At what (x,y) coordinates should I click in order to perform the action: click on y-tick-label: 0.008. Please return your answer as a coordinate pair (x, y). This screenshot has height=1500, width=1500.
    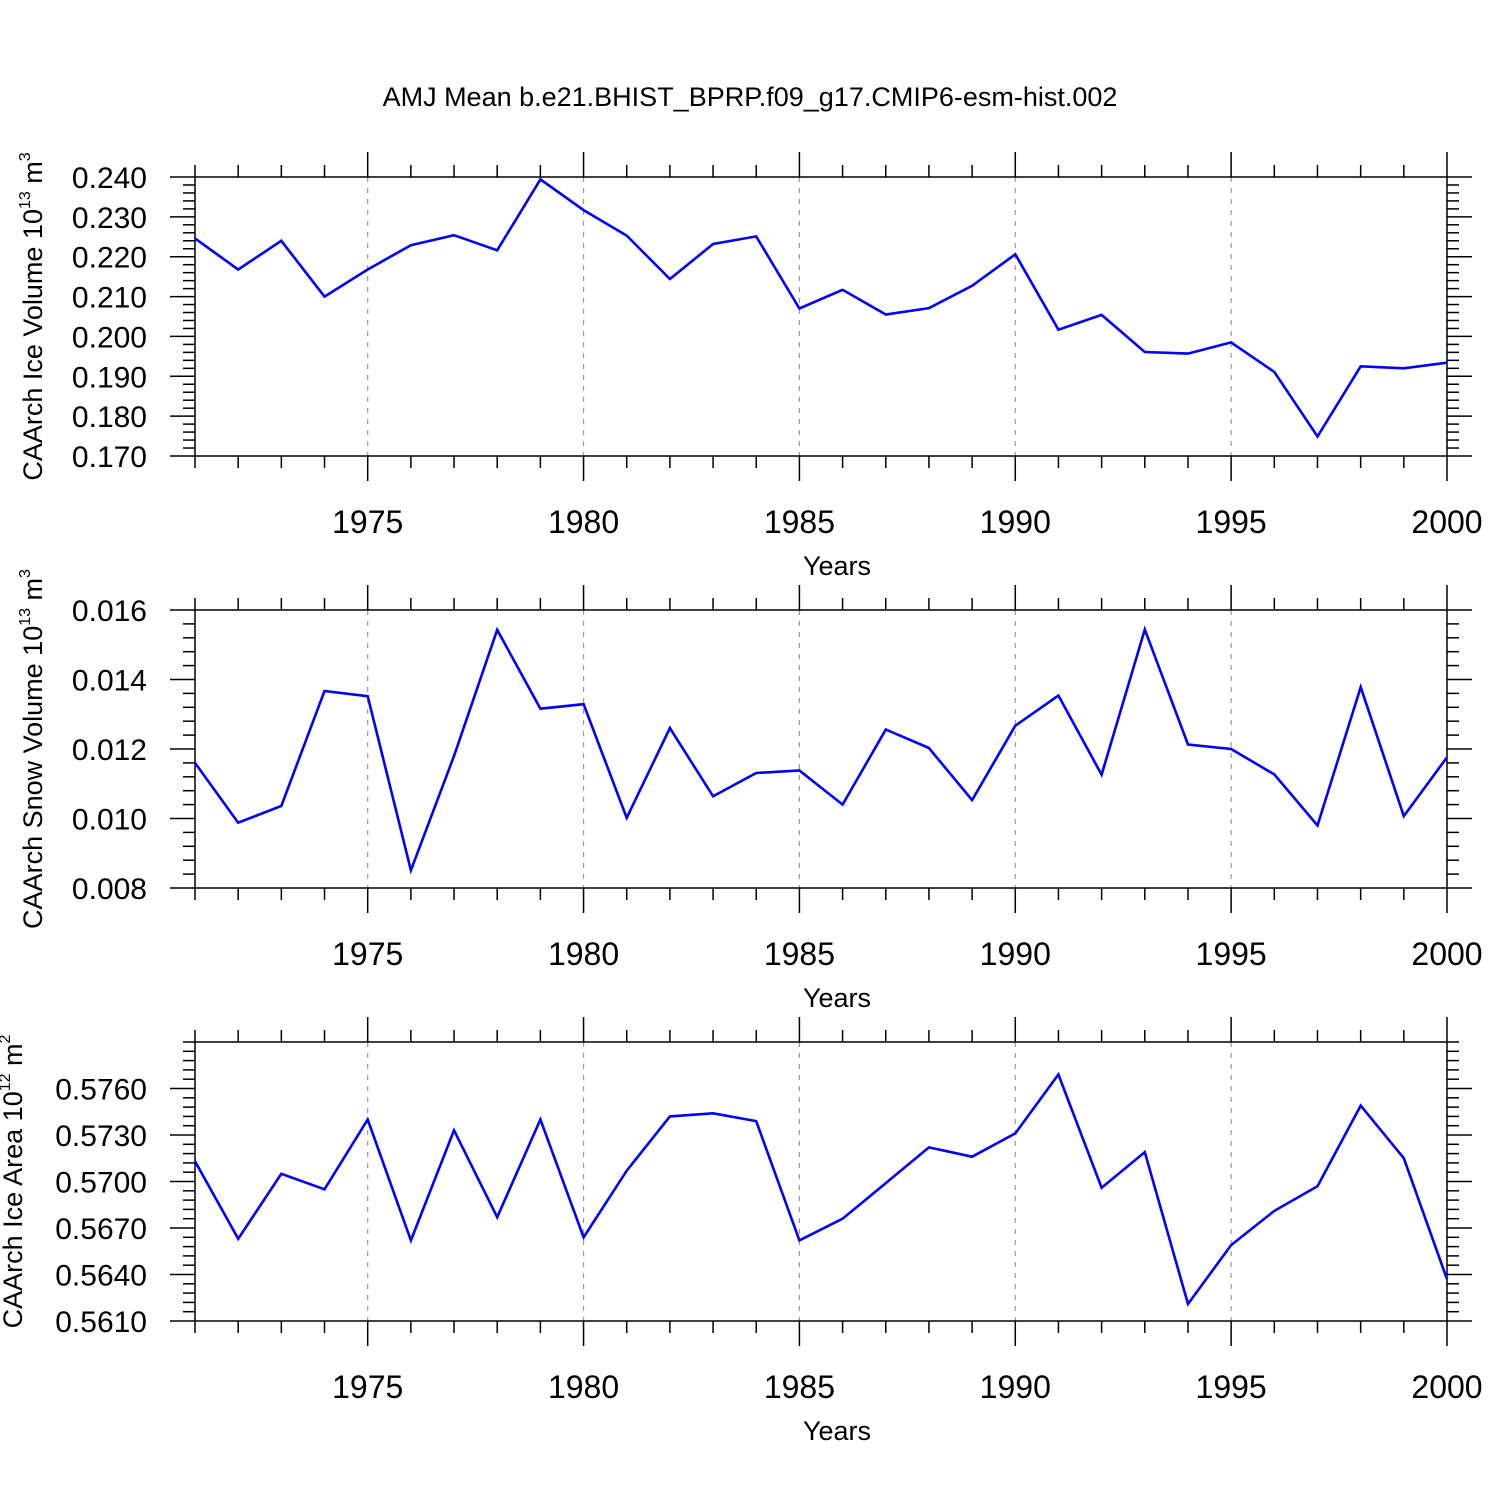
    Looking at the image, I should click on (109, 889).